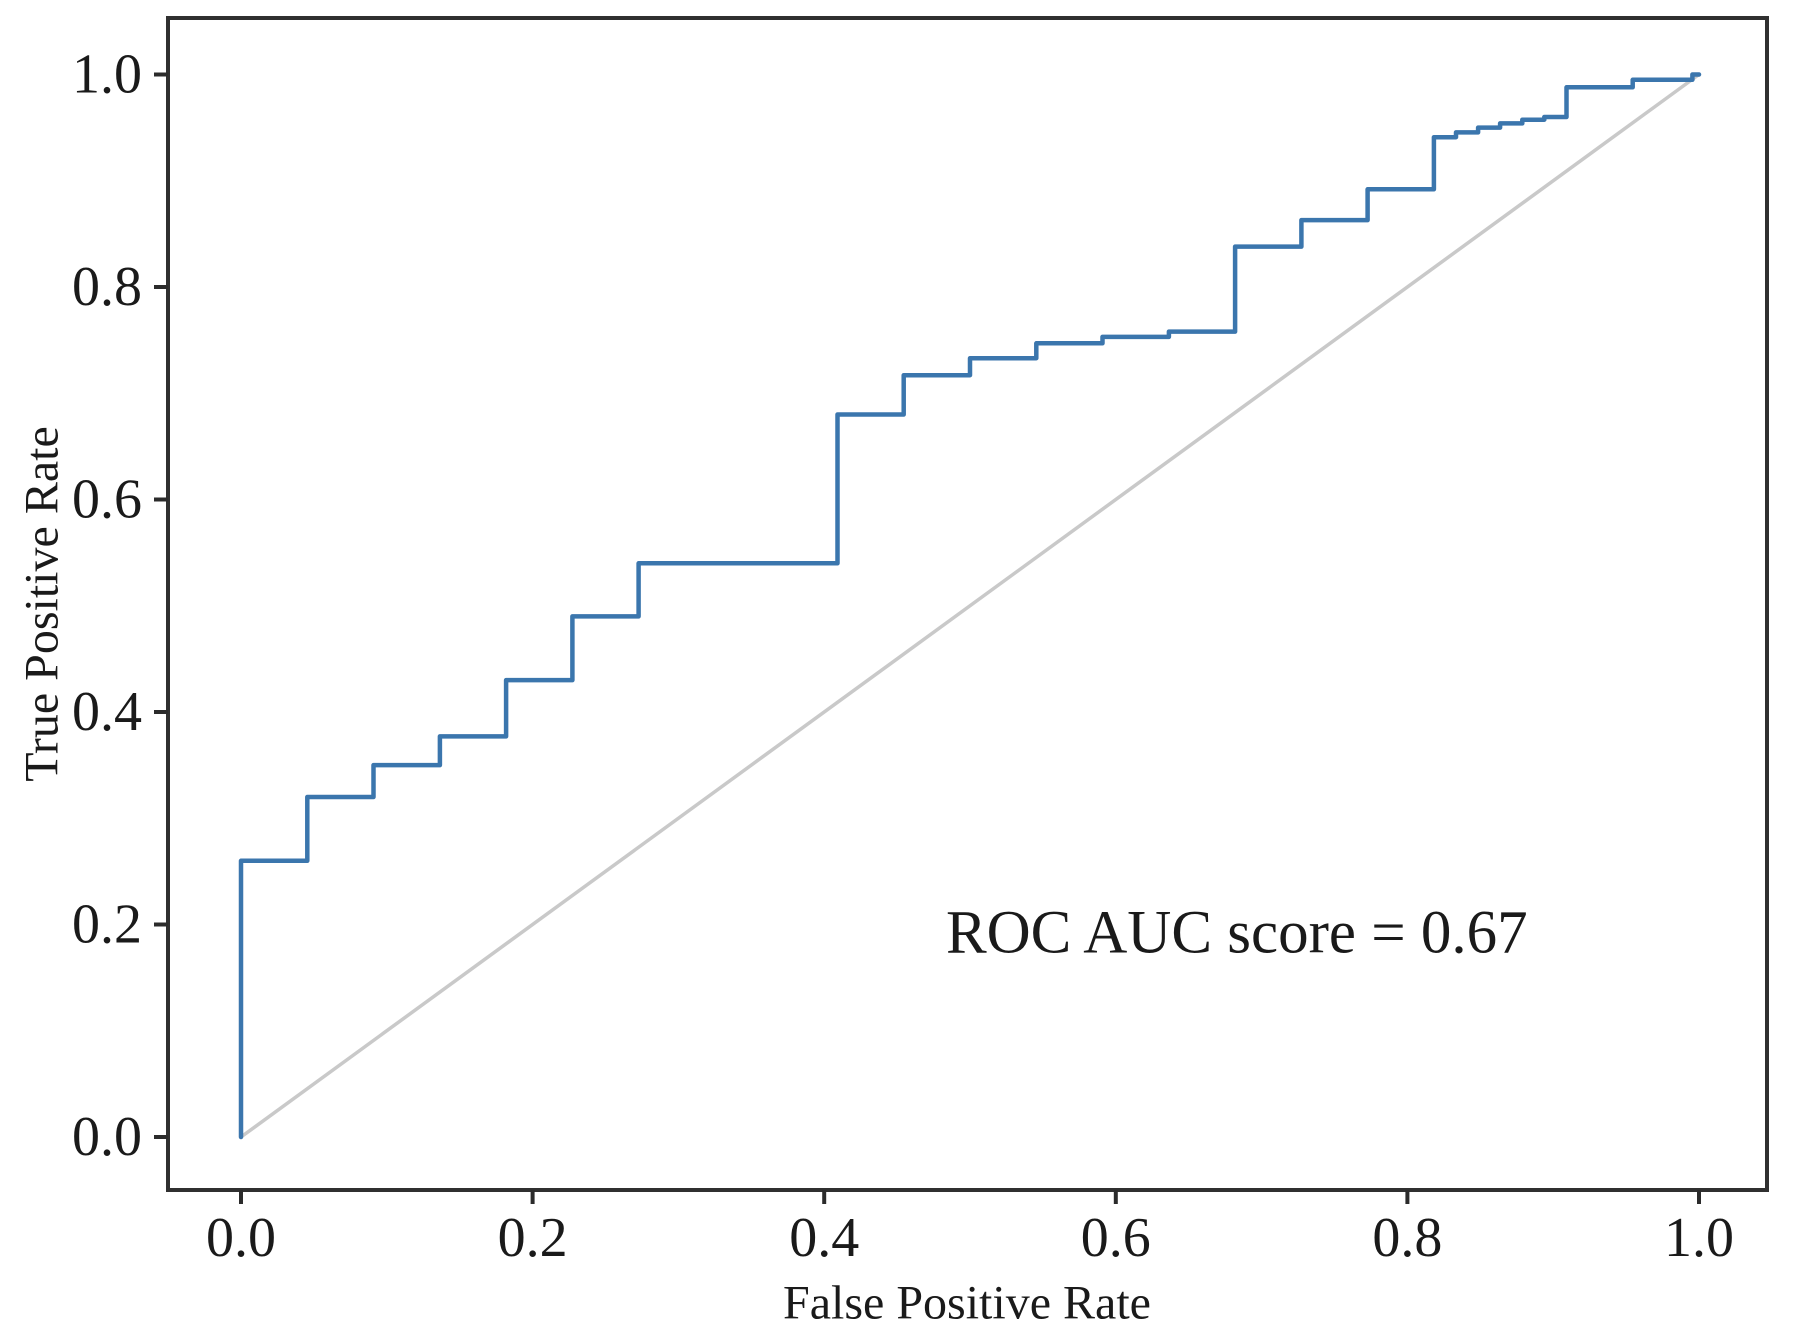  I want to click on y-tick-label: 1.0, so click(107, 75).